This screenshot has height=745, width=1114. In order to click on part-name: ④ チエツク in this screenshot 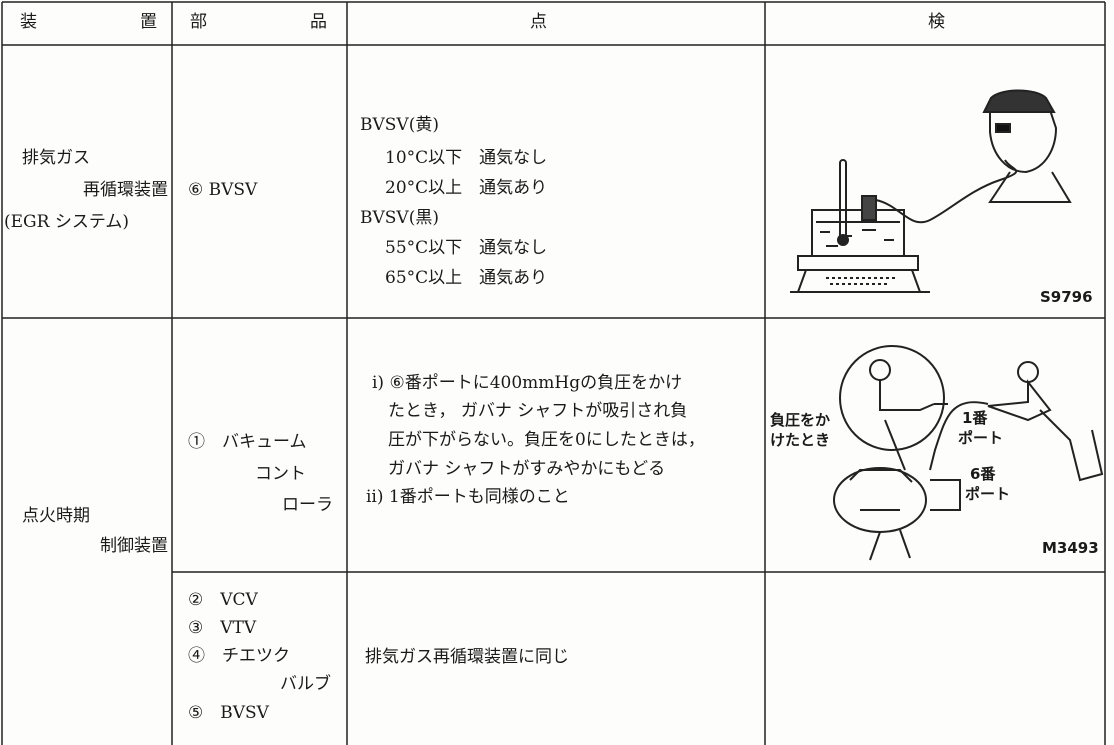, I will do `click(239, 656)`.